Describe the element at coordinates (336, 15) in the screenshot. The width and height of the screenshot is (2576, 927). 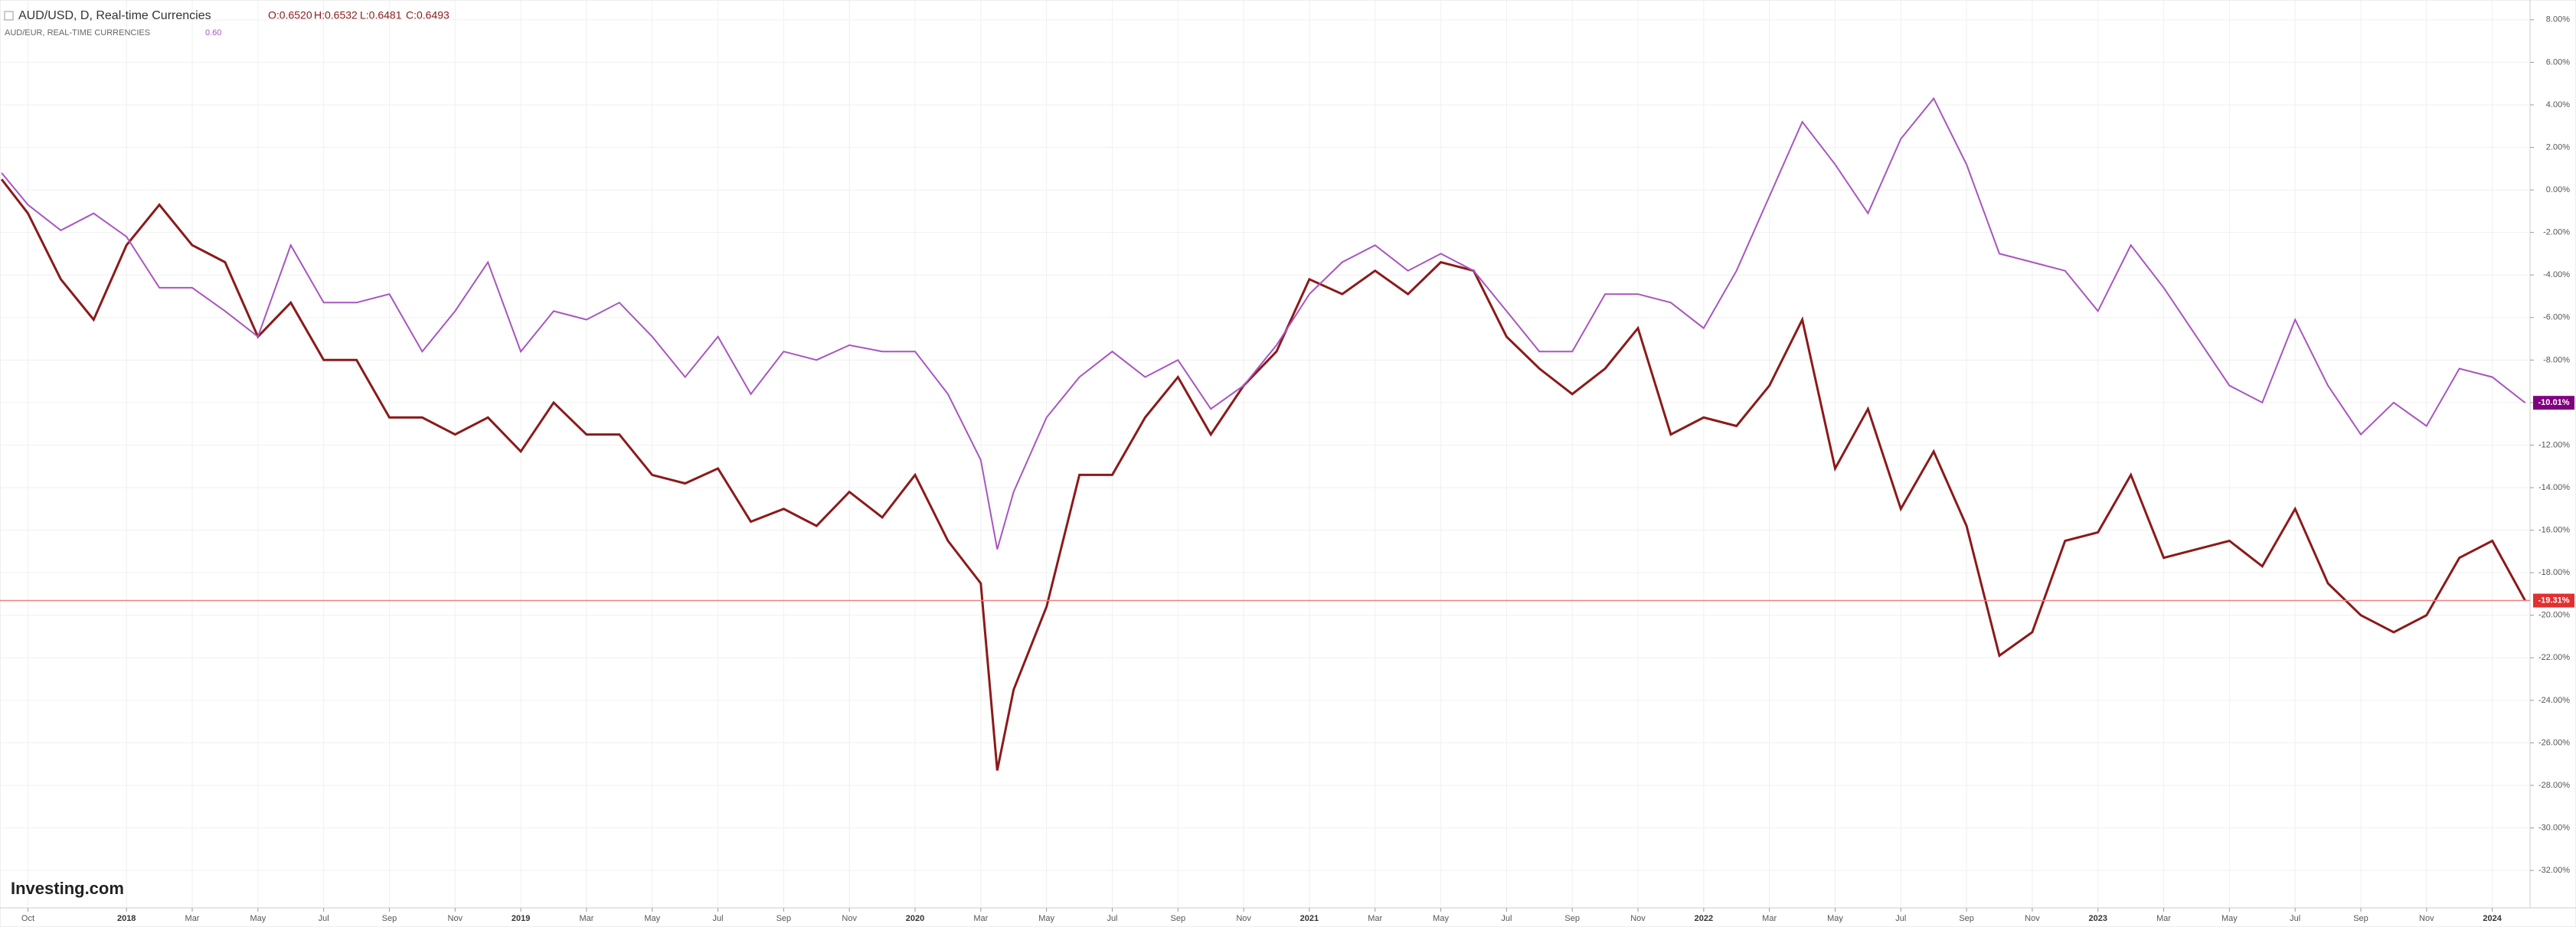
I see `ohlc-high: H:0.6532` at that location.